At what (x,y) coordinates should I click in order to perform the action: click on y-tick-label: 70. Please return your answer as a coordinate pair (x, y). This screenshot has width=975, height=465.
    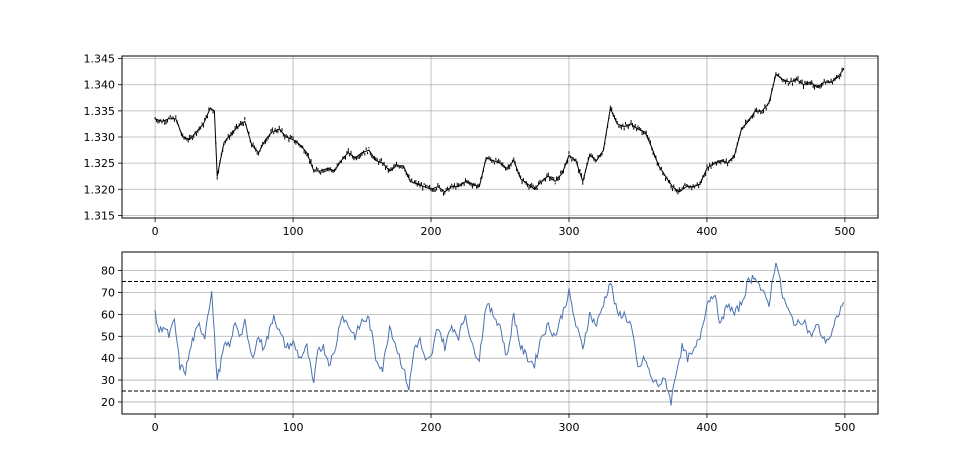
    Looking at the image, I should click on (108, 293).